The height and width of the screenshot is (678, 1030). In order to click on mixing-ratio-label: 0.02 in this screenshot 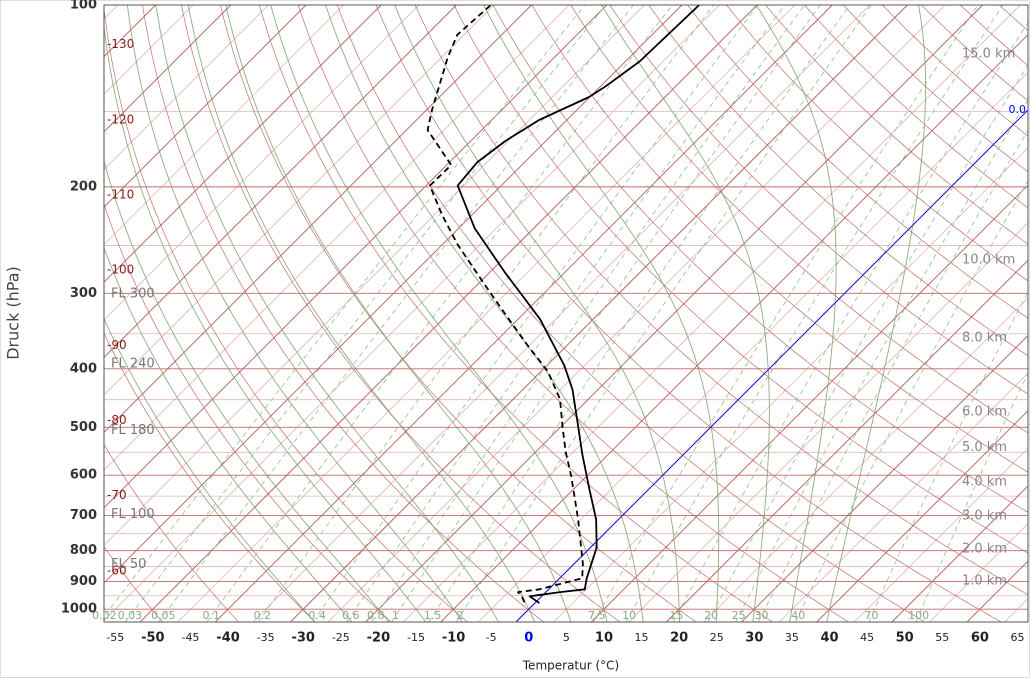, I will do `click(104, 615)`.